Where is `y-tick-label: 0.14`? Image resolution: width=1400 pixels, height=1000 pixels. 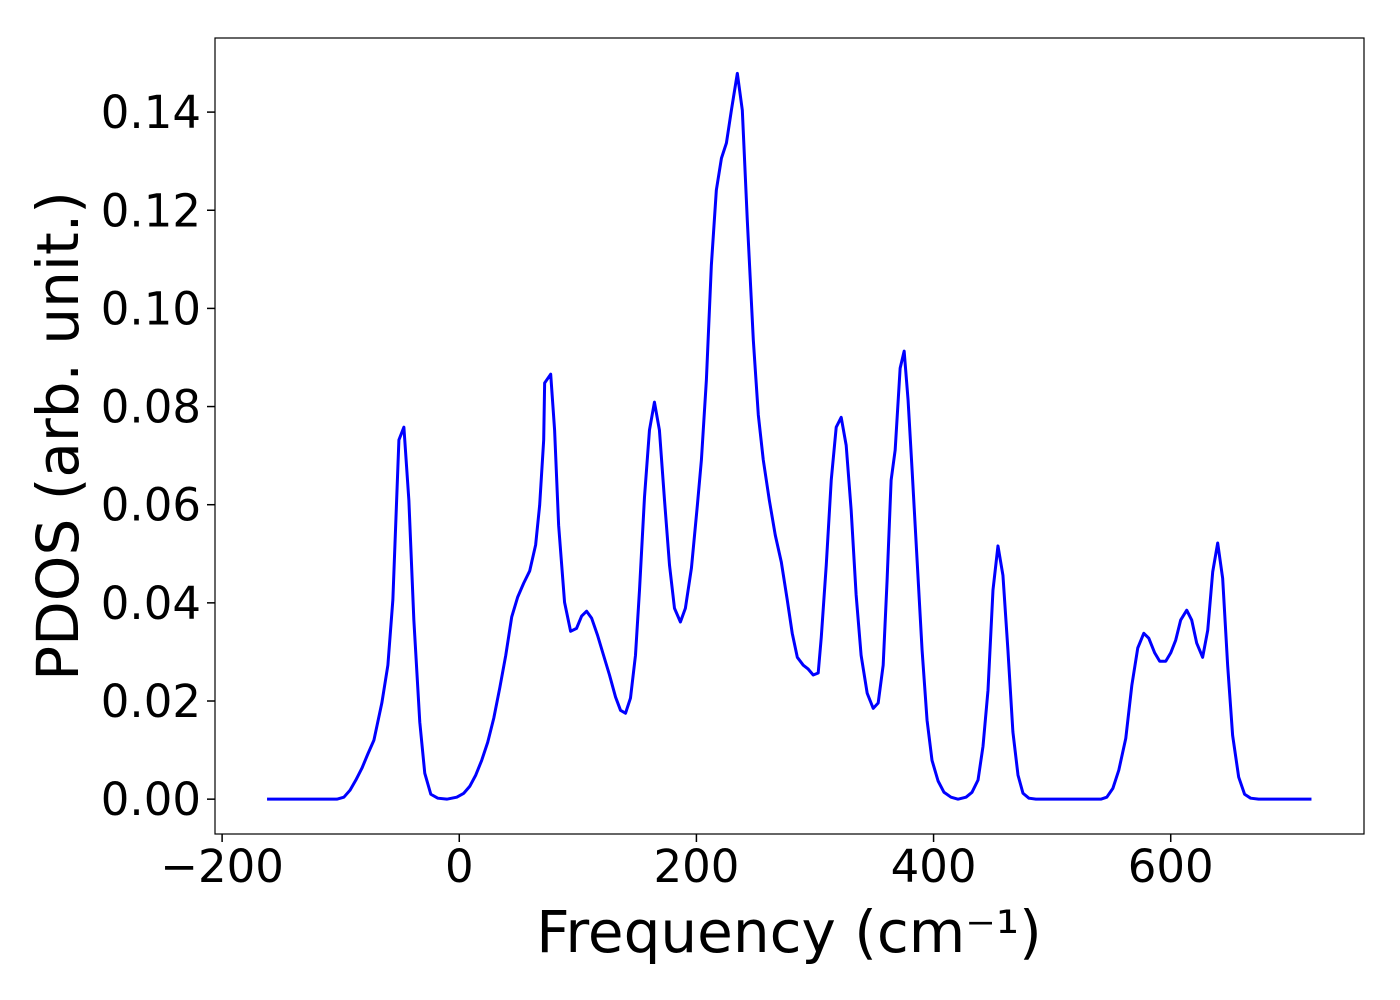 y-tick-label: 0.14 is located at coordinates (151, 112).